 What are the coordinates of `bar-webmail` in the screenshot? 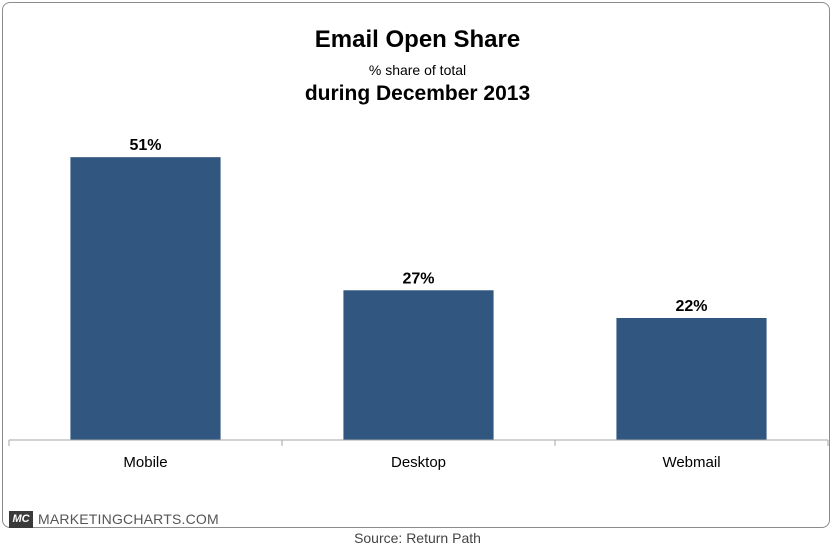 It's located at (691, 379).